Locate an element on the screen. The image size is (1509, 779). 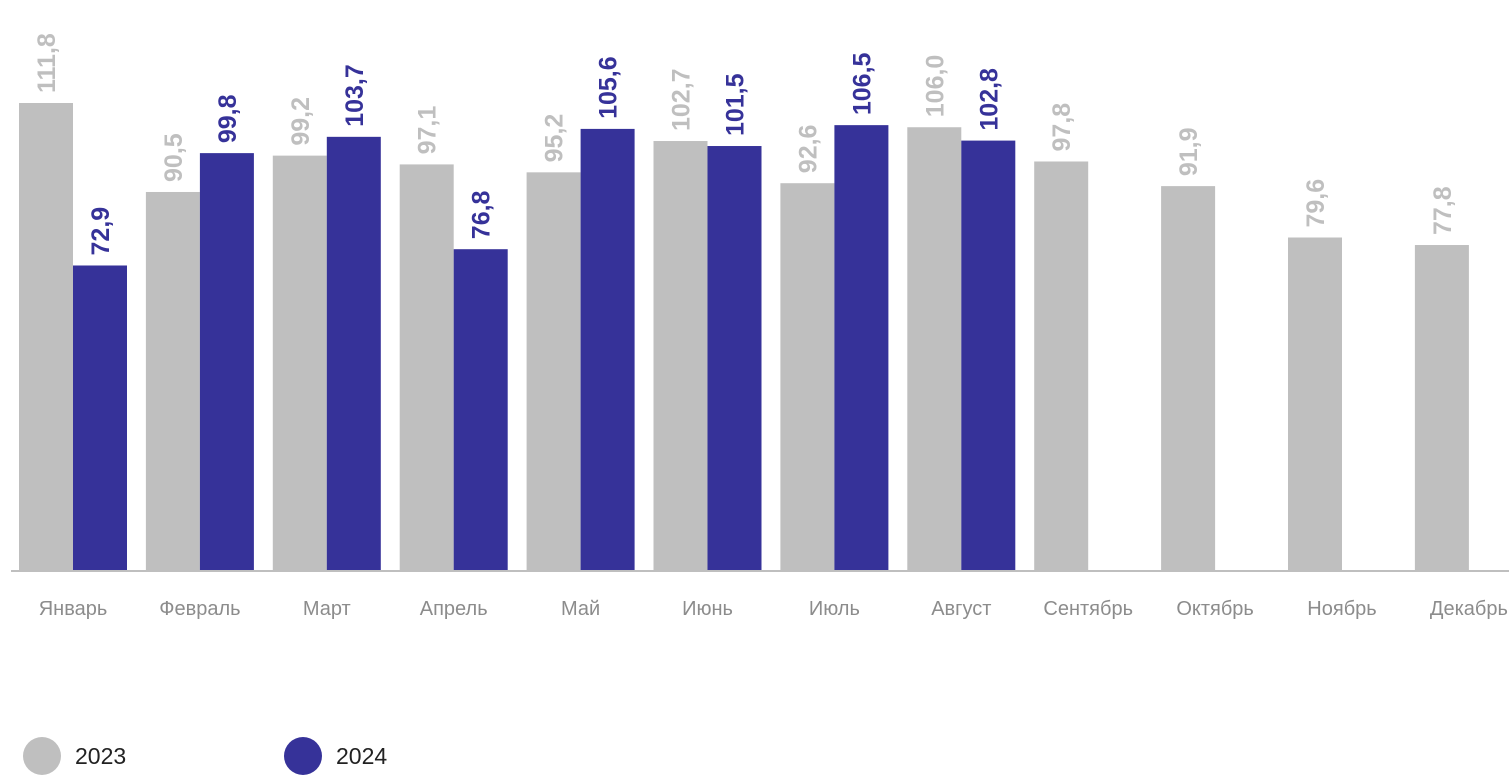
value-label-2023-8: 106,0 is located at coordinates (935, 86).